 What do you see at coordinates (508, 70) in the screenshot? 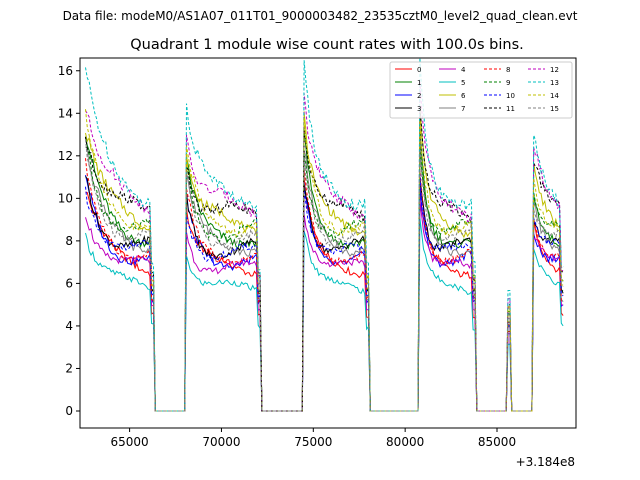
I see `legend-label-8: 8` at bounding box center [508, 70].